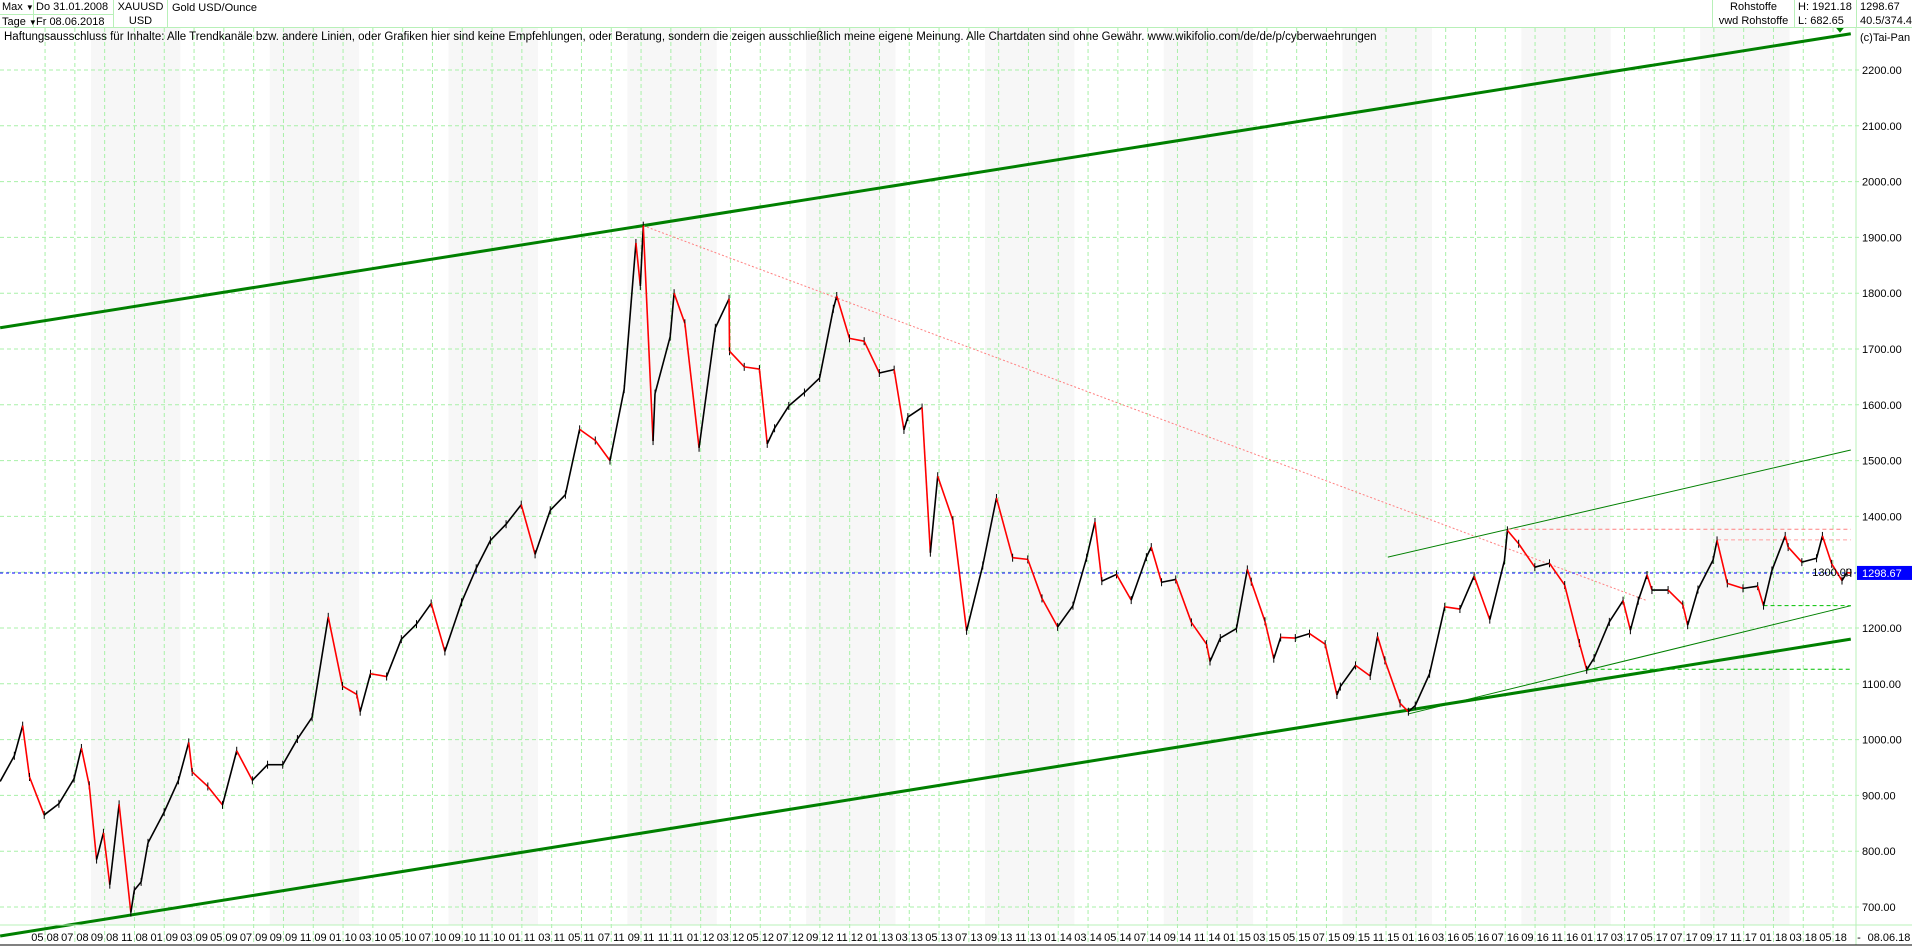 The image size is (1912, 952). What do you see at coordinates (492, 938) in the screenshot?
I see `x-tick-label: 11 10` at bounding box center [492, 938].